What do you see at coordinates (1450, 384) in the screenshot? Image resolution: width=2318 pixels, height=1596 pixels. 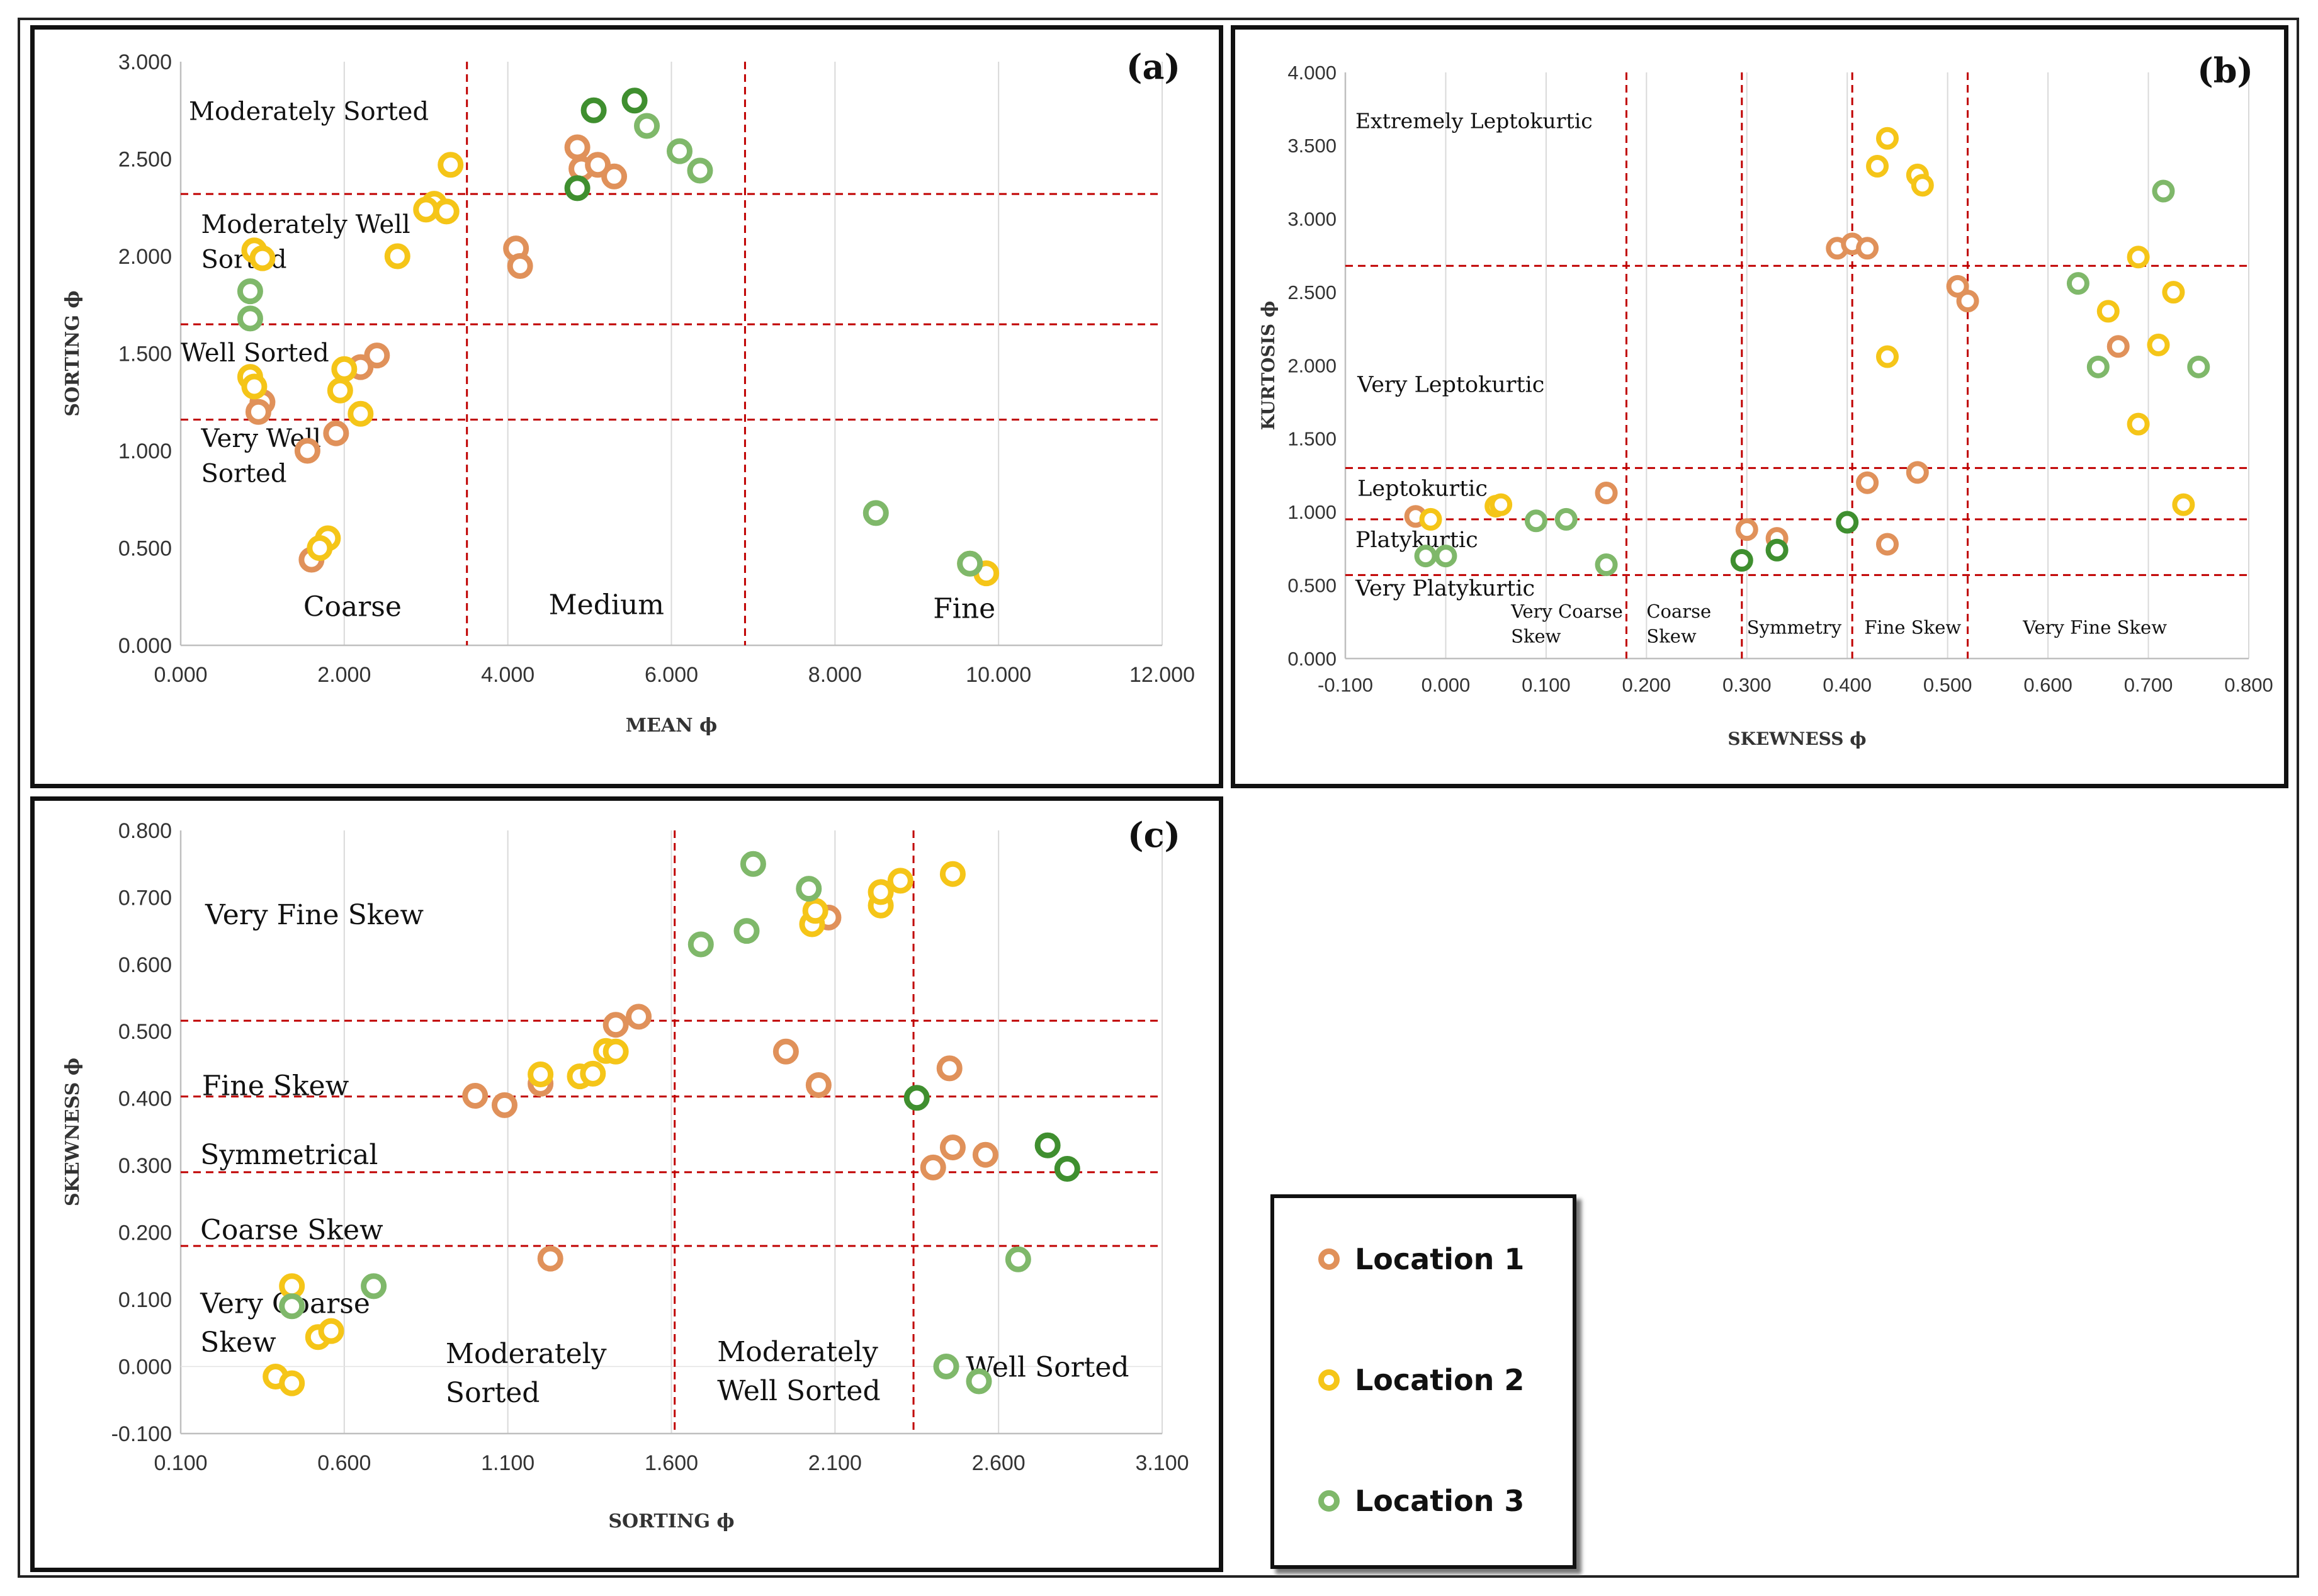 I see `chart-b-region-label: Very Leptokurtic` at bounding box center [1450, 384].